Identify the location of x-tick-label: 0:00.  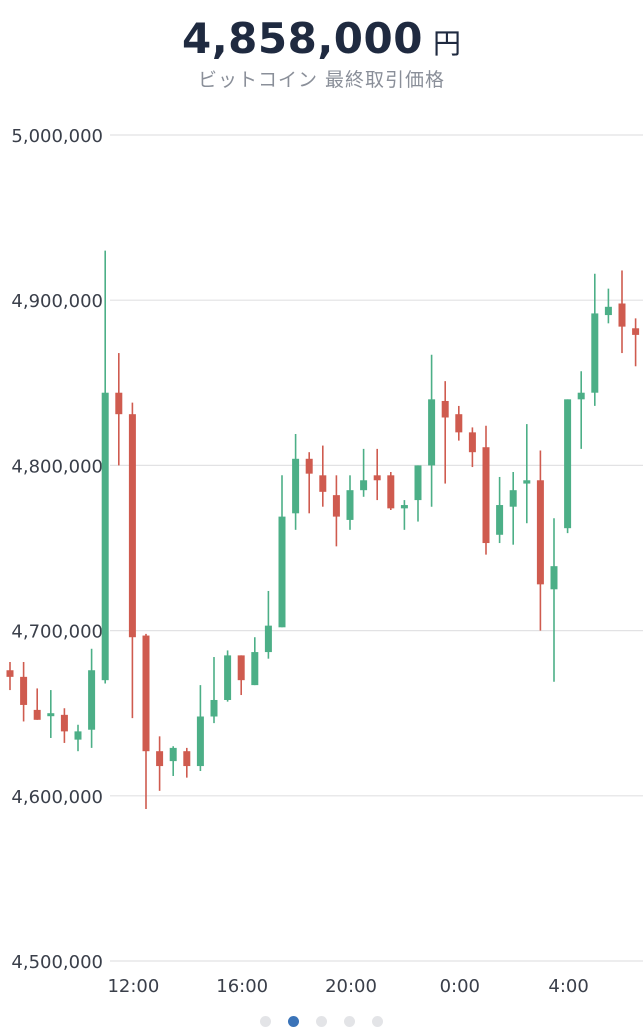
(460, 986).